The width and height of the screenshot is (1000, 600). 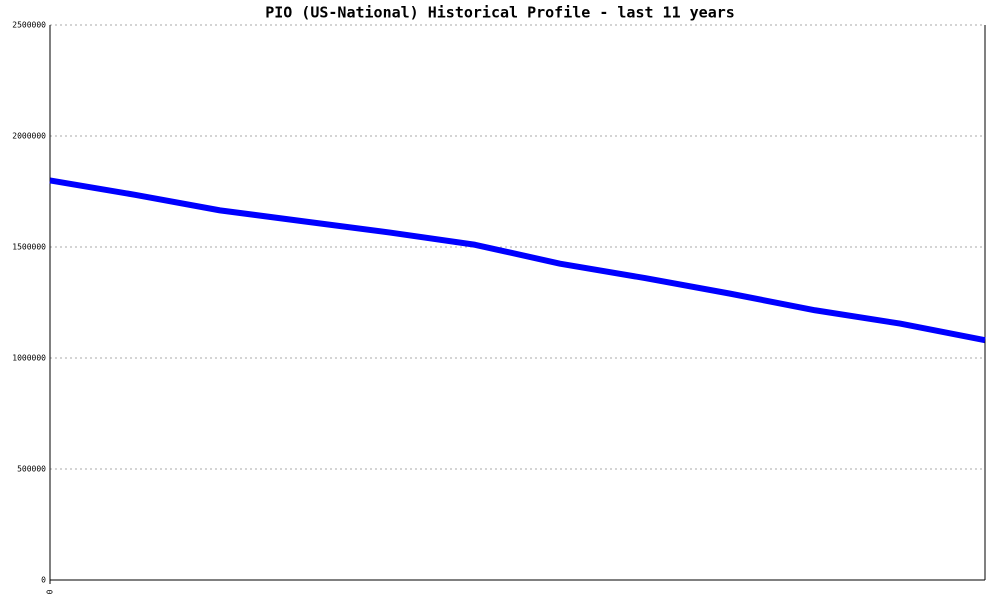 I want to click on x-tick-label: 0, so click(x=50, y=591).